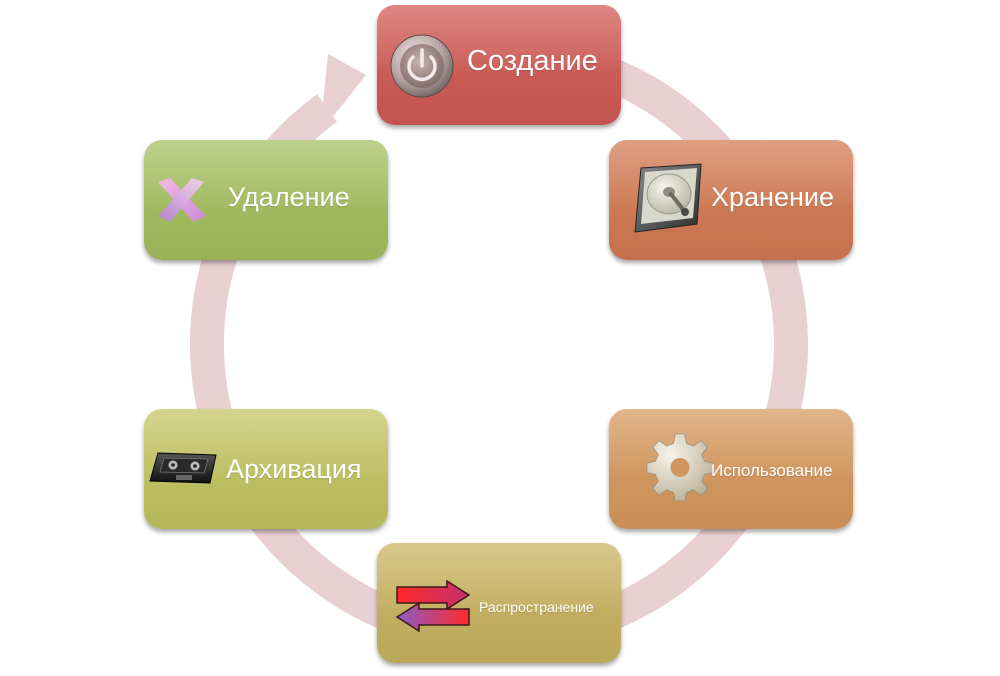  What do you see at coordinates (680, 467) in the screenshot?
I see `gear-icon` at bounding box center [680, 467].